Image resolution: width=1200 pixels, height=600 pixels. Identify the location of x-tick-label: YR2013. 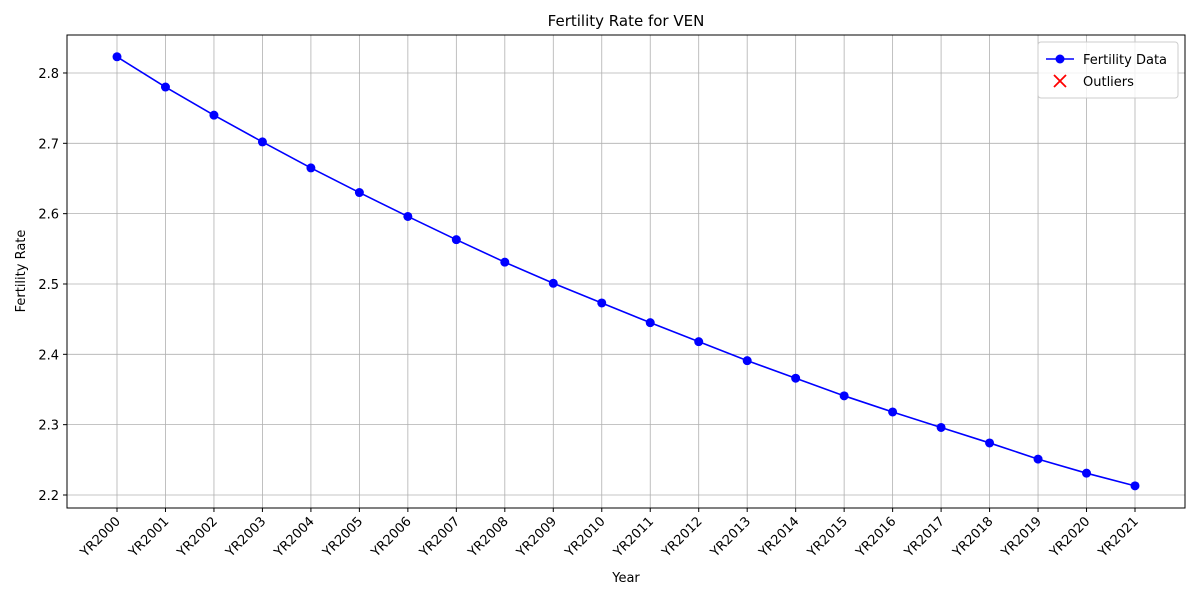
(730, 537).